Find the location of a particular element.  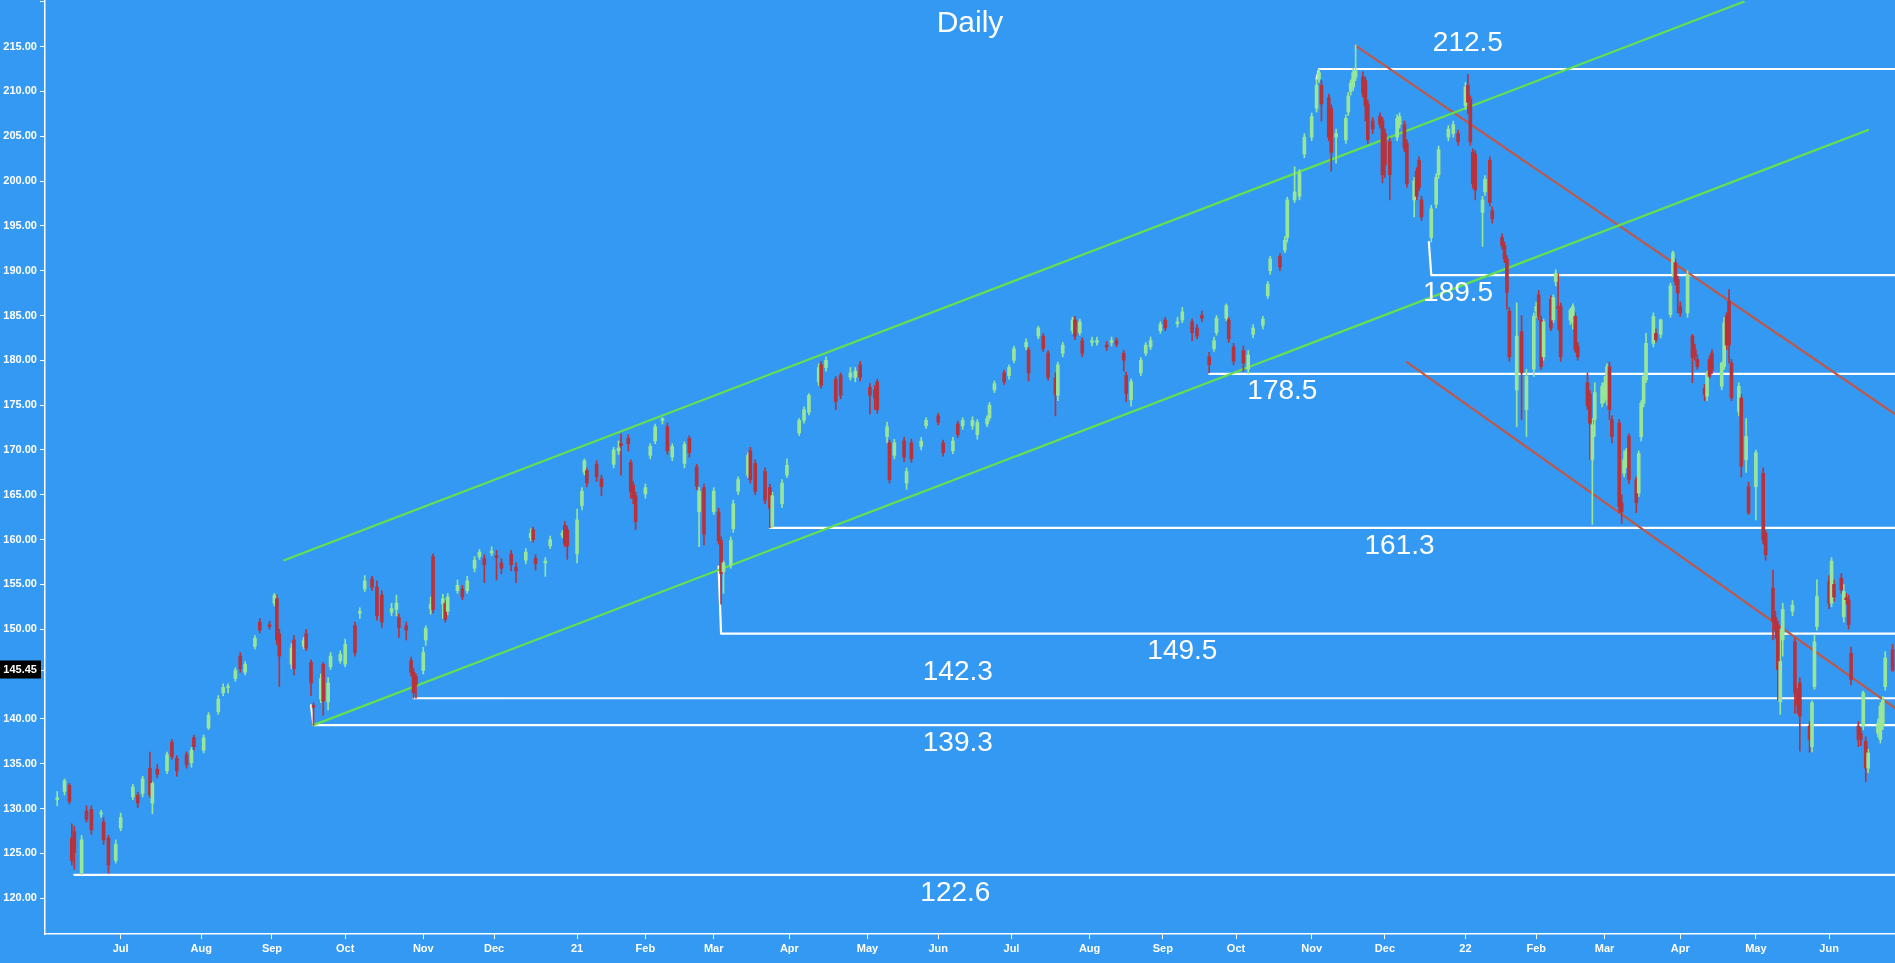

annotation: 161.3 is located at coordinates (1399, 544).